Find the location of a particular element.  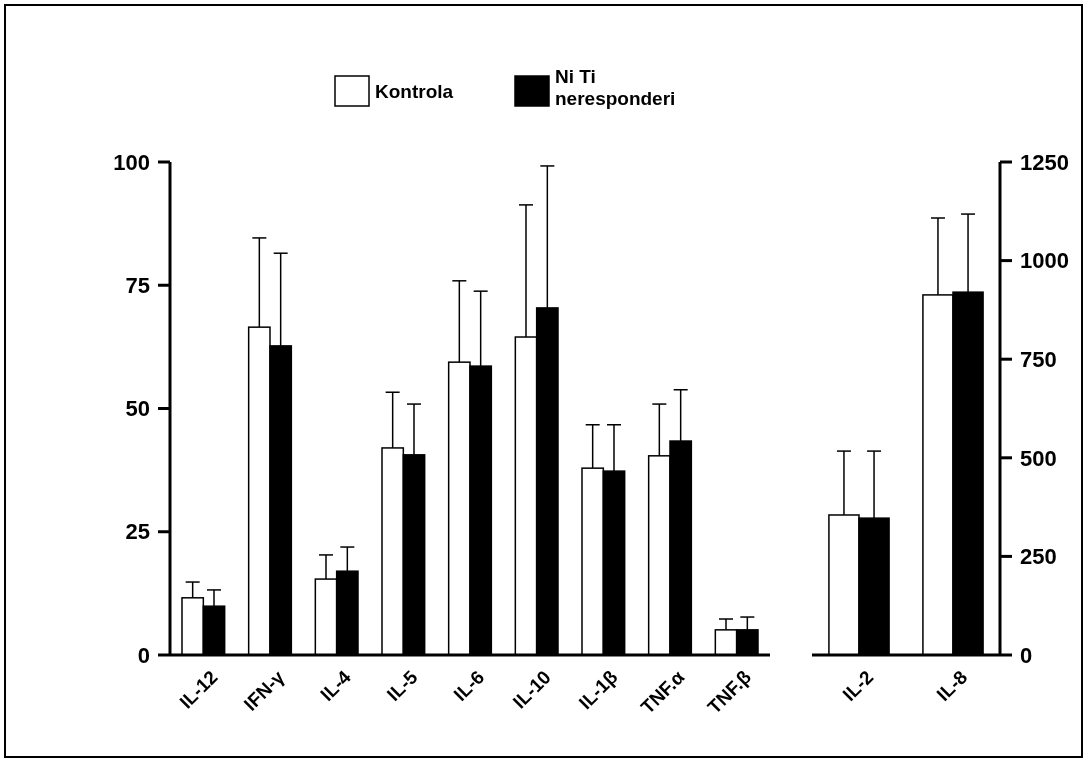

y2-tick-label: 250 is located at coordinates (1038, 557).